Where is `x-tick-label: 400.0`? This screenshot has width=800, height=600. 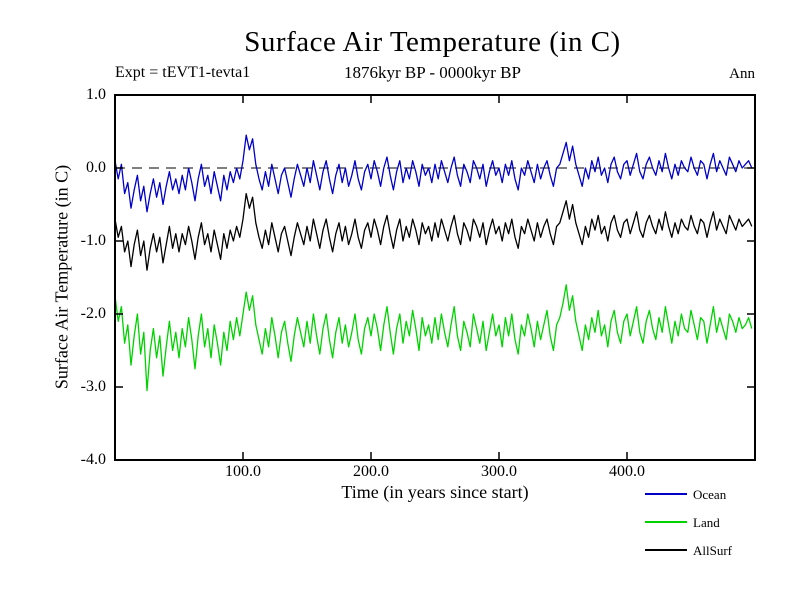
x-tick-label: 400.0 is located at coordinates (627, 471).